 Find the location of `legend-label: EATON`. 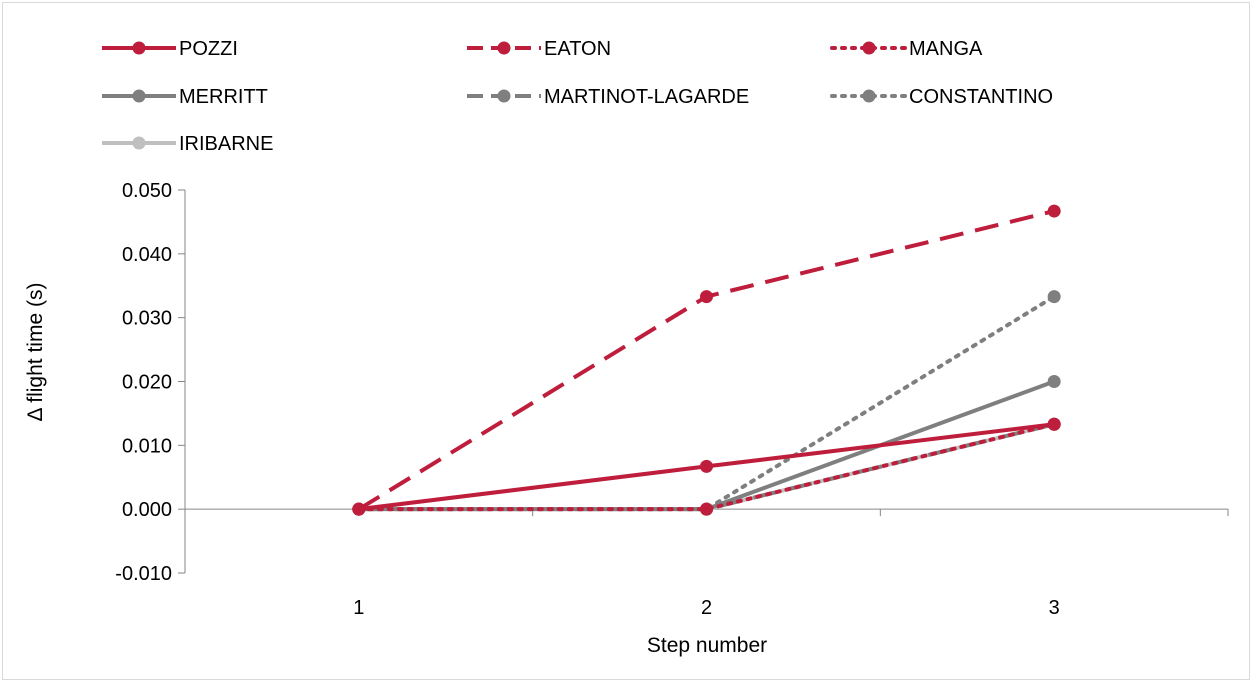

legend-label: EATON is located at coordinates (577, 49).